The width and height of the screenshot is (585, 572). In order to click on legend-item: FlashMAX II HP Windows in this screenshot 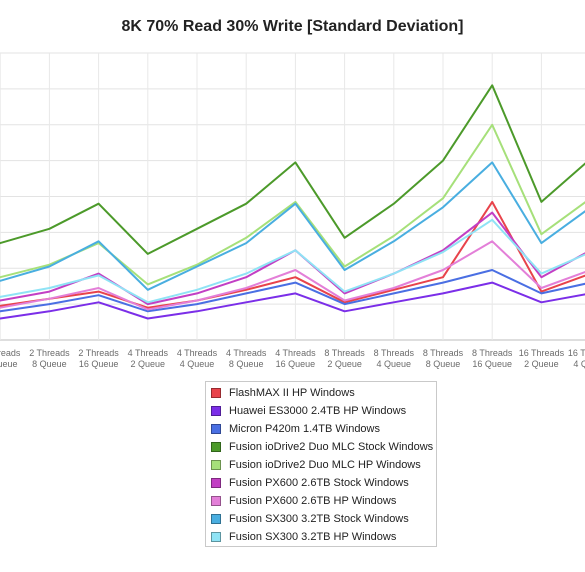, I will do `click(321, 393)`.